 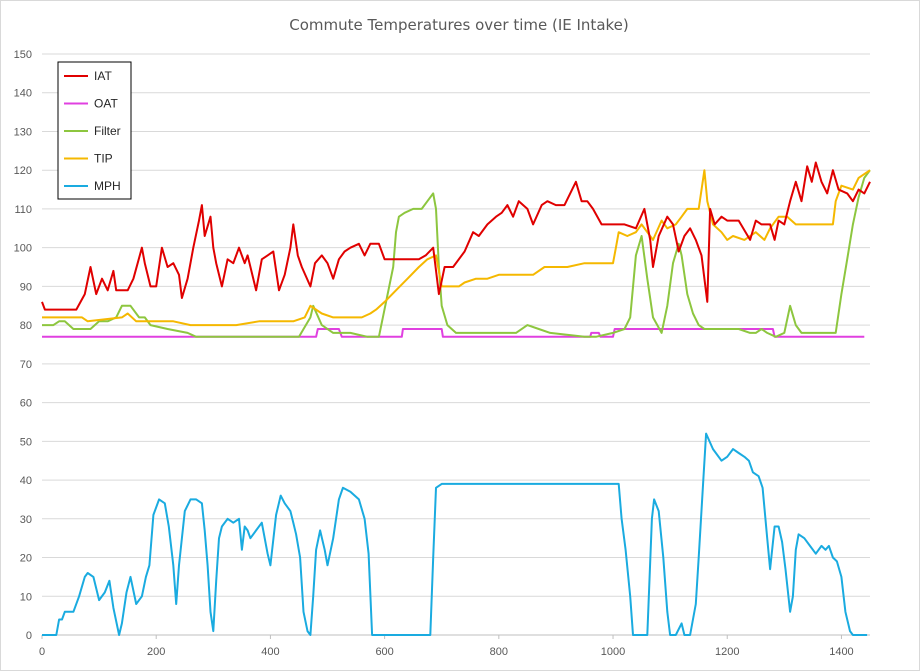 What do you see at coordinates (156, 652) in the screenshot?
I see `x-tick-label: 200` at bounding box center [156, 652].